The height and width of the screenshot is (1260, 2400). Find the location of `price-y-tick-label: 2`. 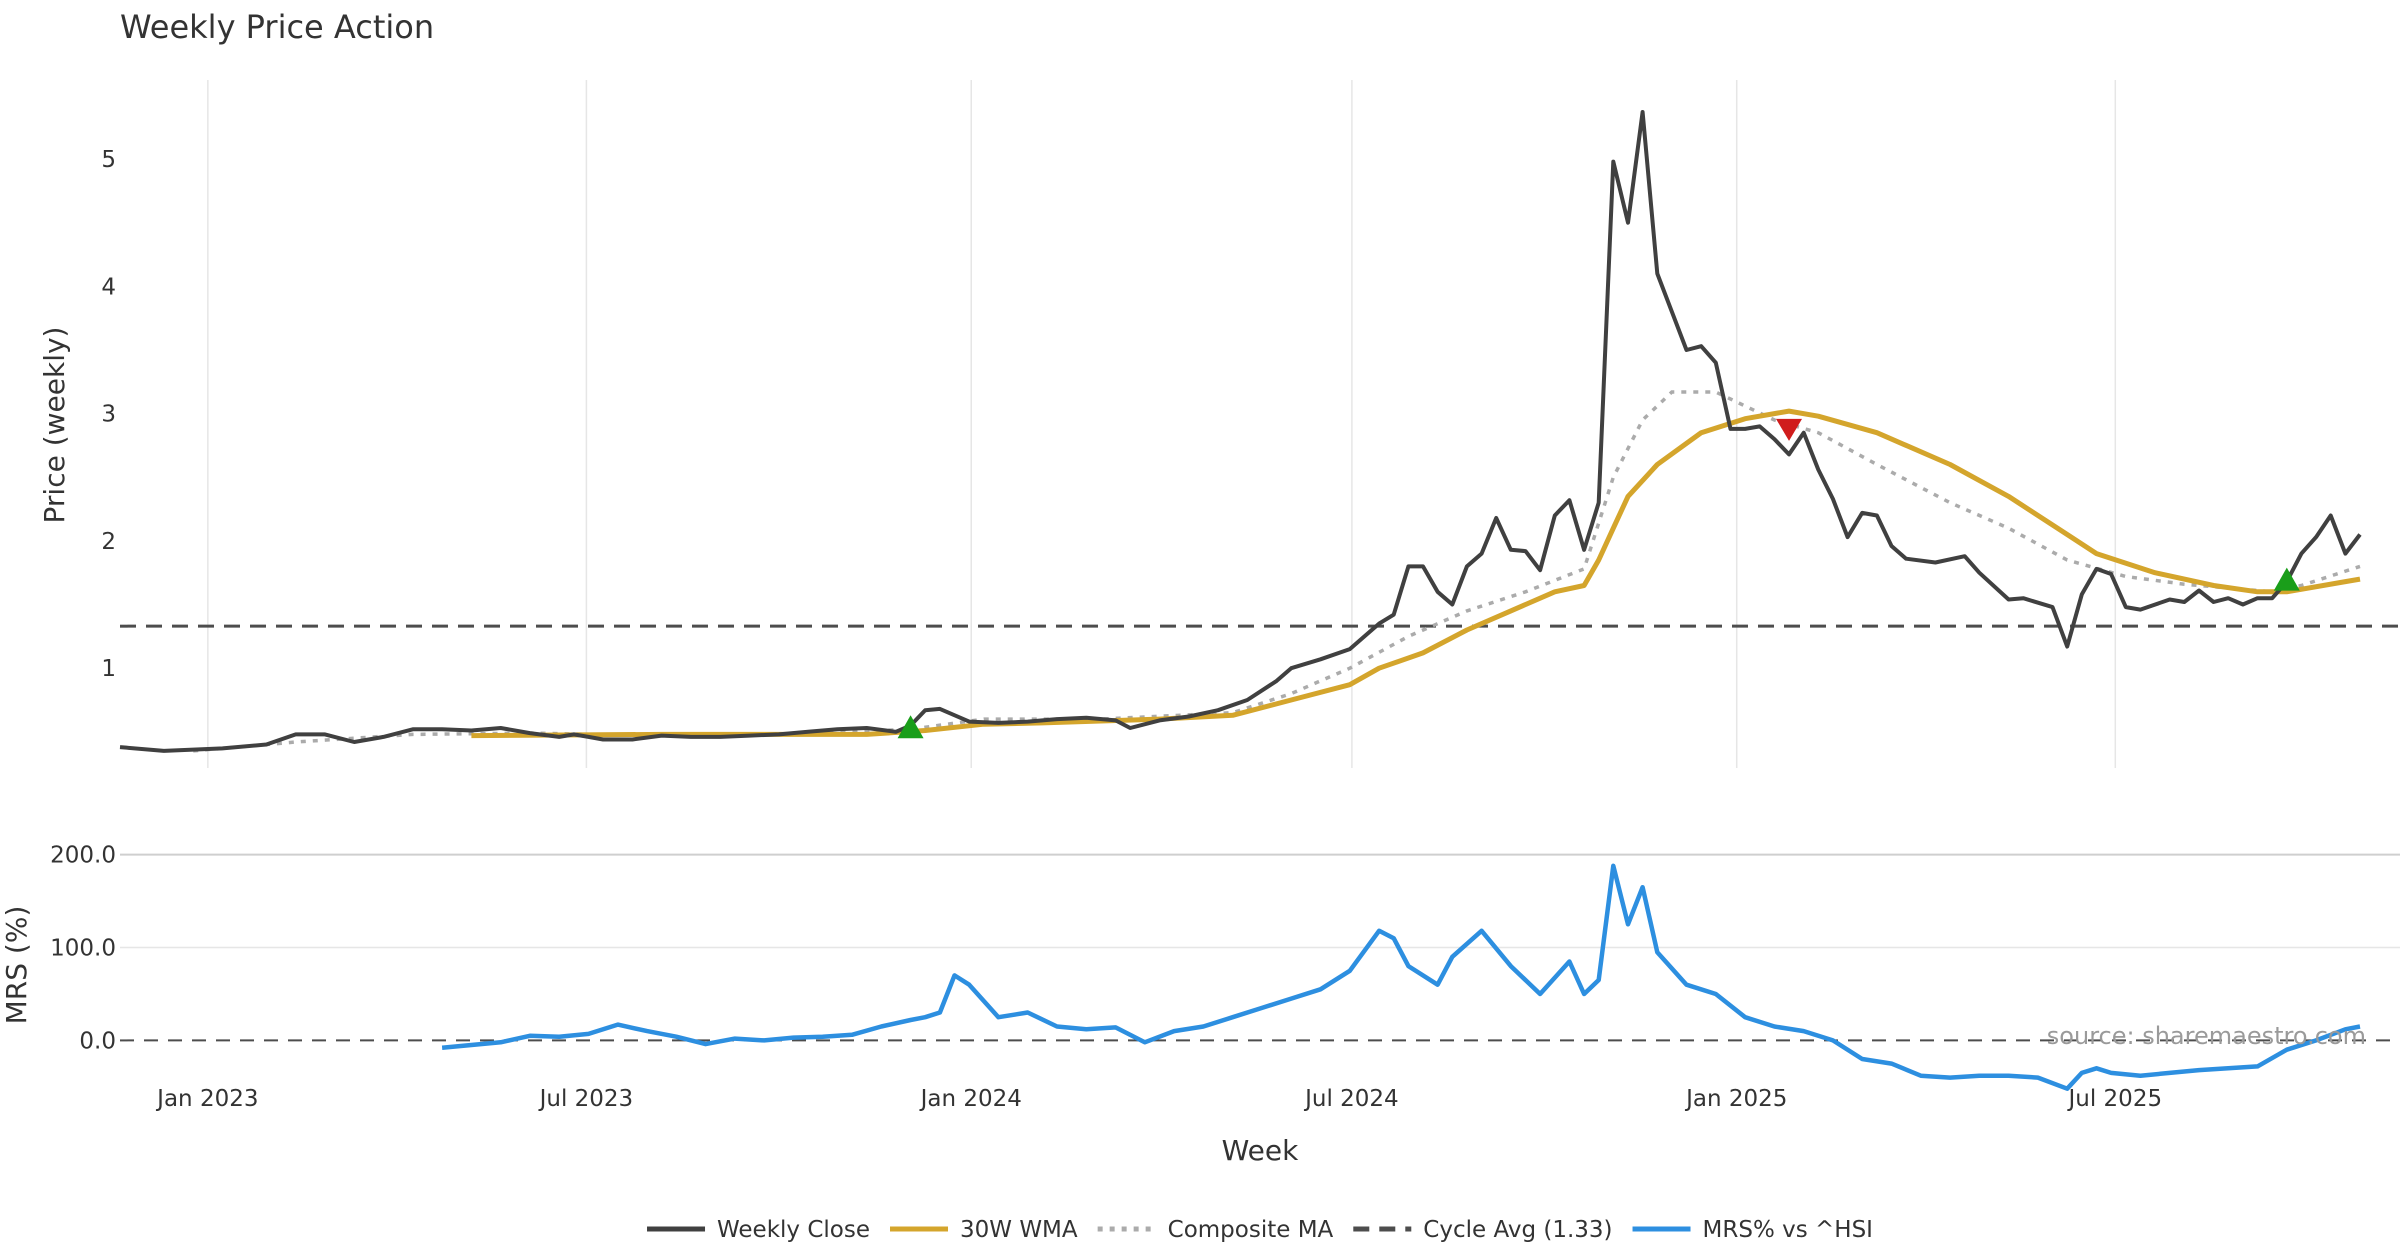

price-y-tick-label: 2 is located at coordinates (108, 542).